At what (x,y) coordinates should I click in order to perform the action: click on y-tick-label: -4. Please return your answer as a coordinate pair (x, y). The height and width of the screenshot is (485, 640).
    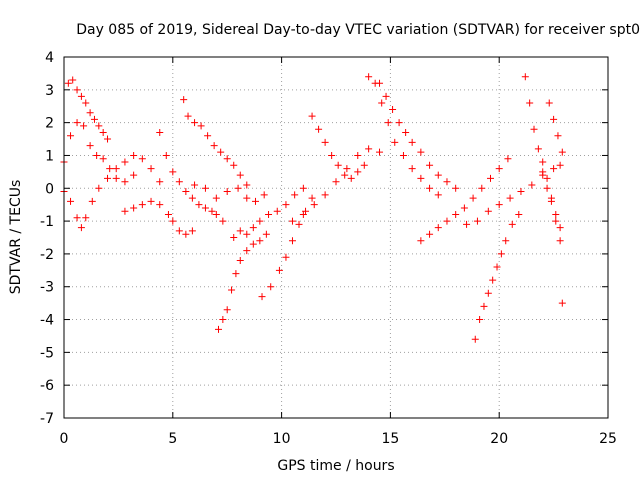
    Looking at the image, I should click on (47, 321).